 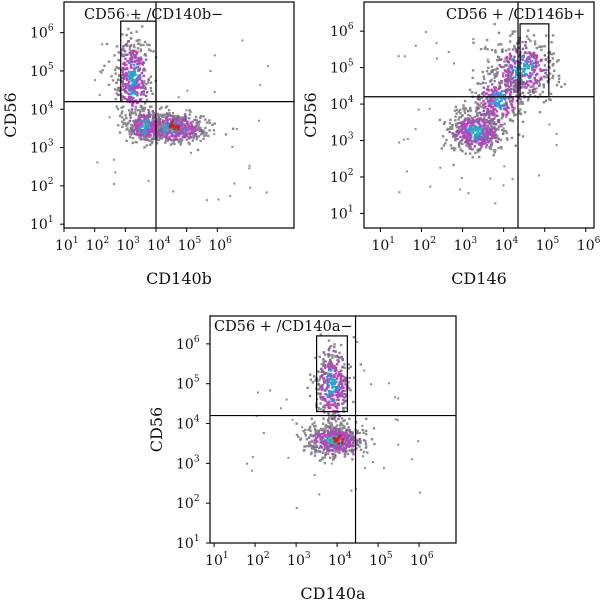 I want to click on x-tick-label: 102, so click(x=258, y=560).